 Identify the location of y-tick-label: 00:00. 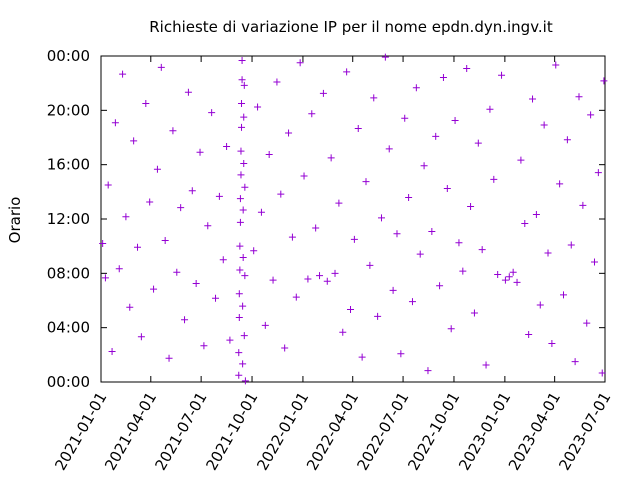
(68, 56).